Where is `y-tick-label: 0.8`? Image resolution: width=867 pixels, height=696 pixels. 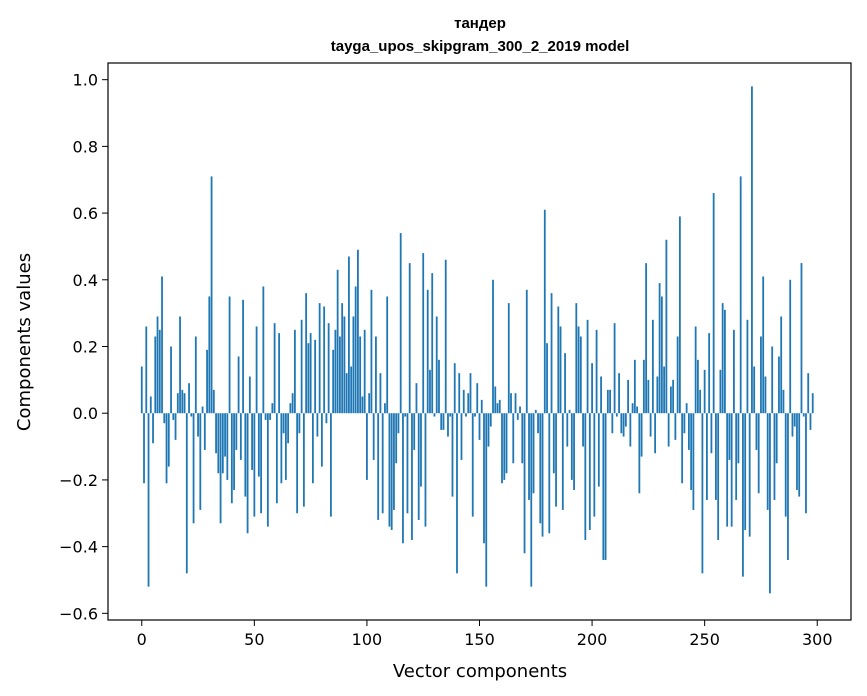
y-tick-label: 0.8 is located at coordinates (85, 146).